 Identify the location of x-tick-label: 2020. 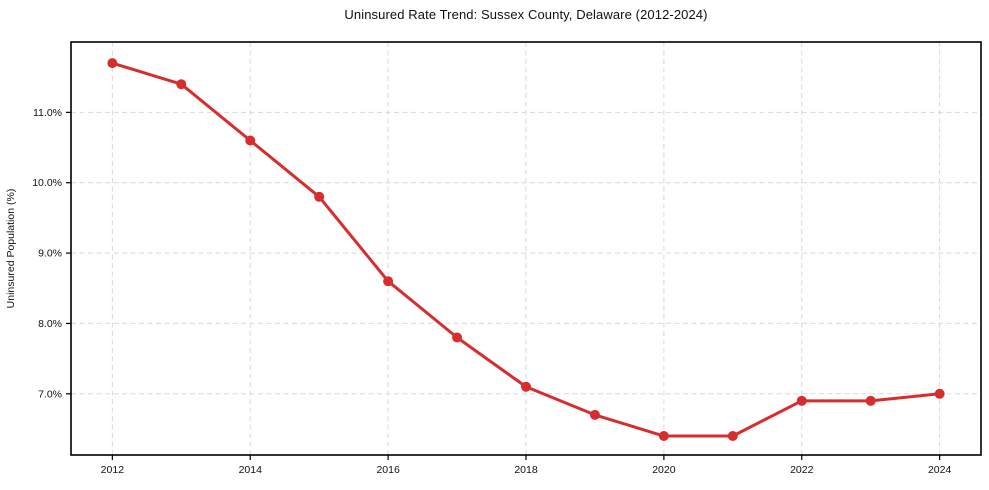
(664, 470).